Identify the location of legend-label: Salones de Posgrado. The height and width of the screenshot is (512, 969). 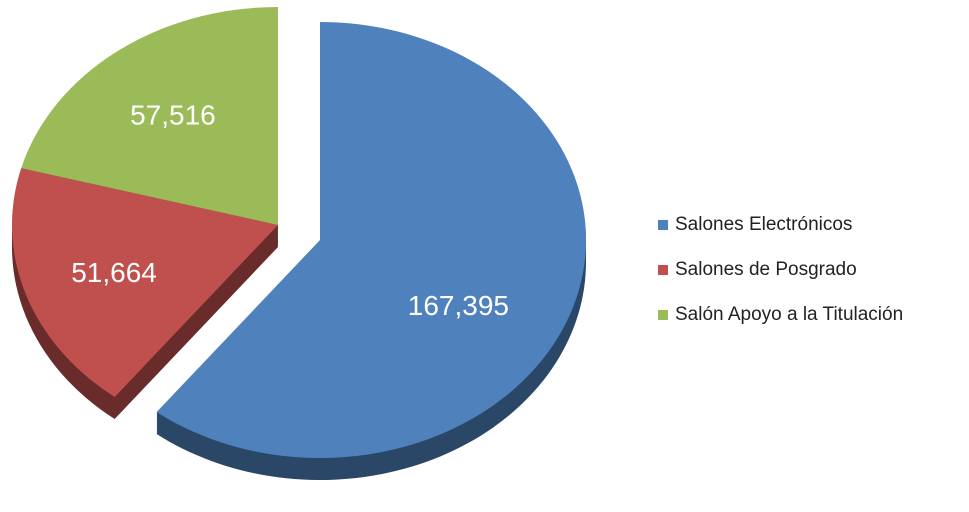
(766, 269).